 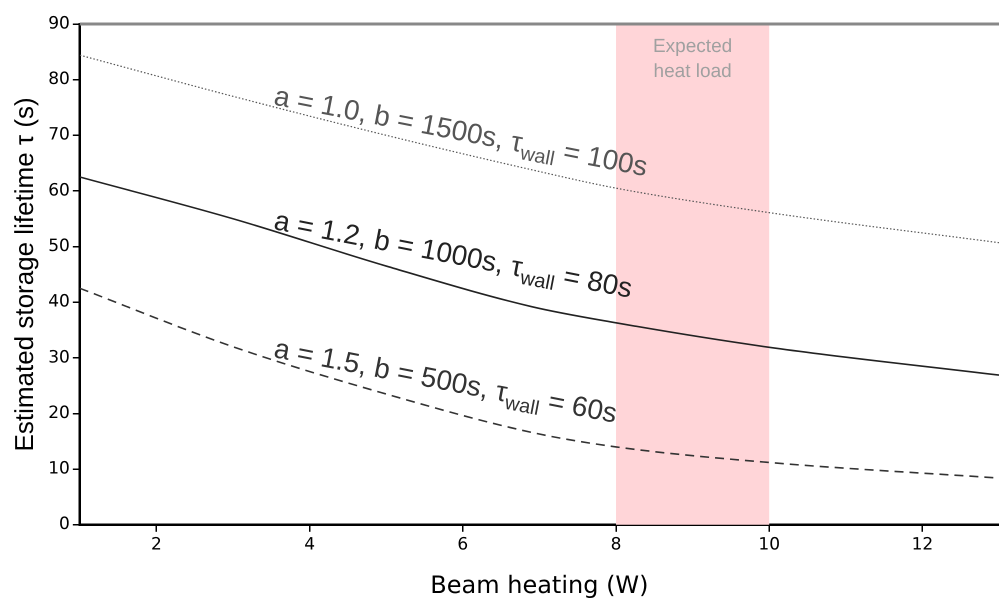 I want to click on x-axis-title: Beam heating (W), so click(x=539, y=584).